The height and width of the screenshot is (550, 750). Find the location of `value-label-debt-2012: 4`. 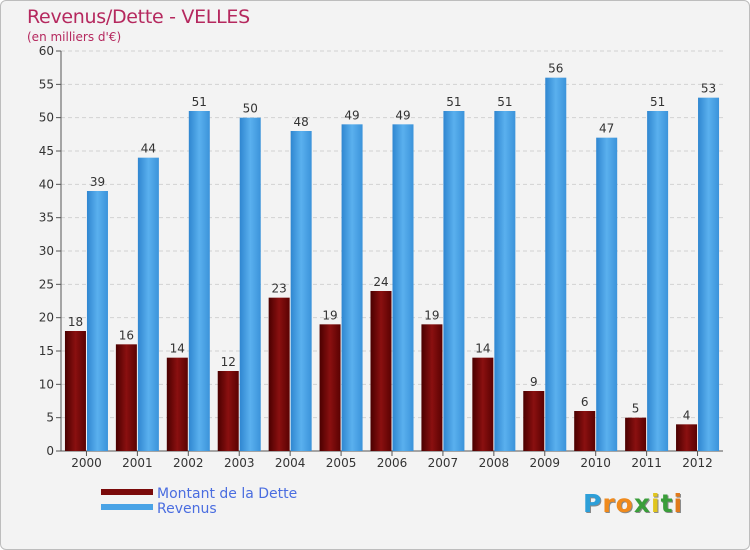

value-label-debt-2012: 4 is located at coordinates (687, 415).